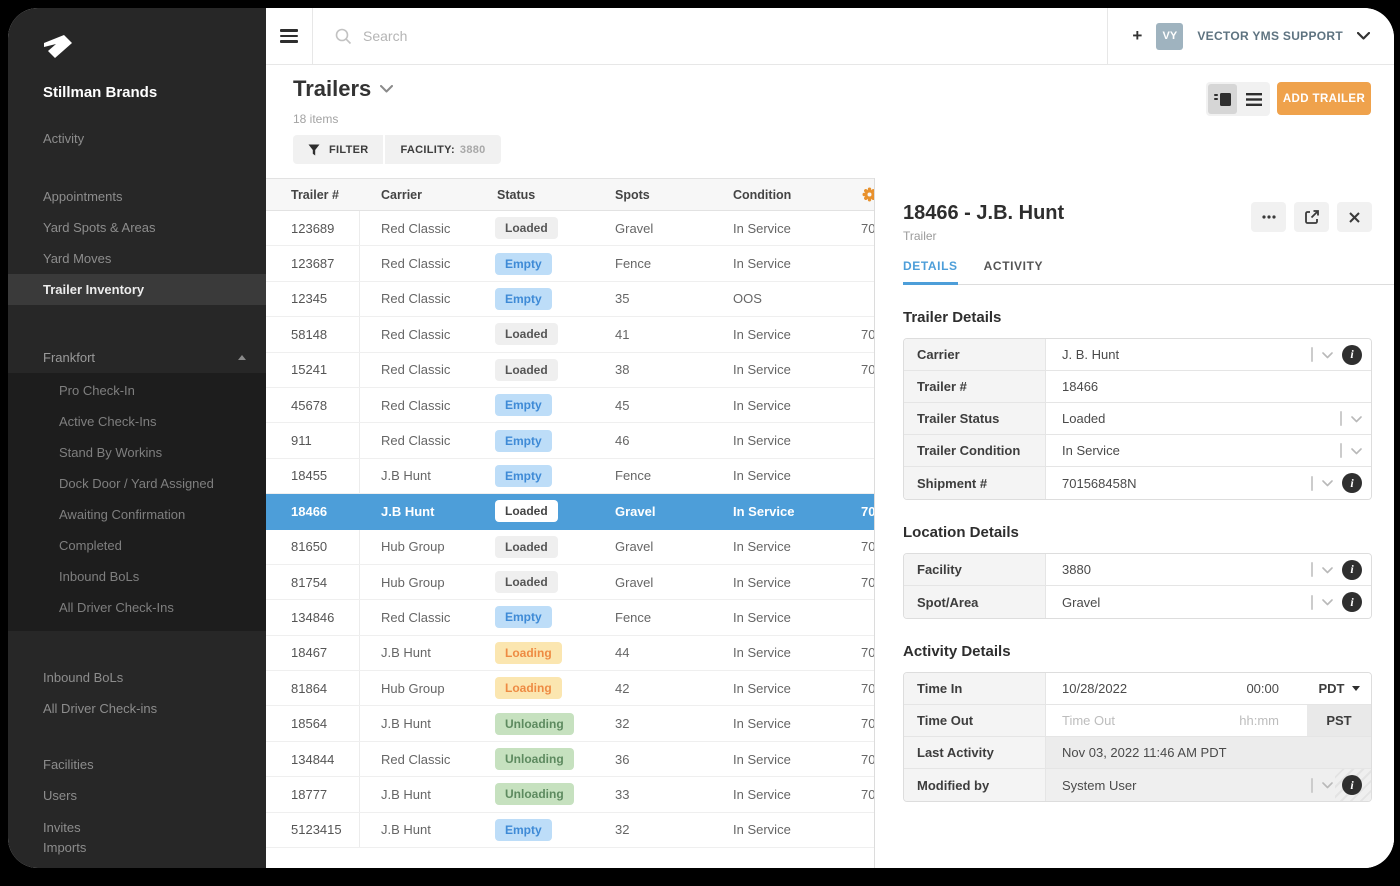  I want to click on sidebar-item-appointments: Appointments, so click(83, 196).